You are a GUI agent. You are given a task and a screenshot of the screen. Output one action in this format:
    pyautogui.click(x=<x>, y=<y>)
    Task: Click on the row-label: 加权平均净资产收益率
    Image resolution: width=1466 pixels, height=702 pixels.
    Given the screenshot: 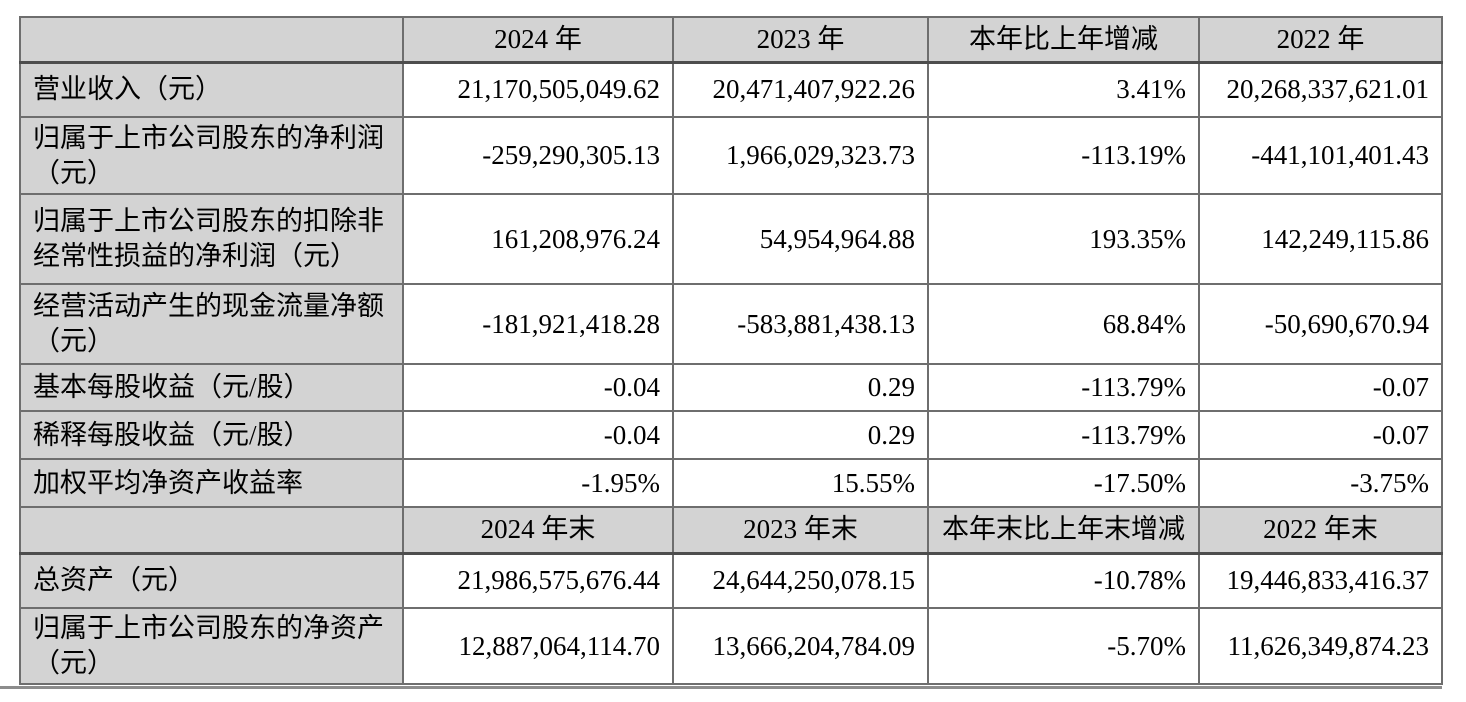 What is the action you would take?
    pyautogui.click(x=211, y=483)
    